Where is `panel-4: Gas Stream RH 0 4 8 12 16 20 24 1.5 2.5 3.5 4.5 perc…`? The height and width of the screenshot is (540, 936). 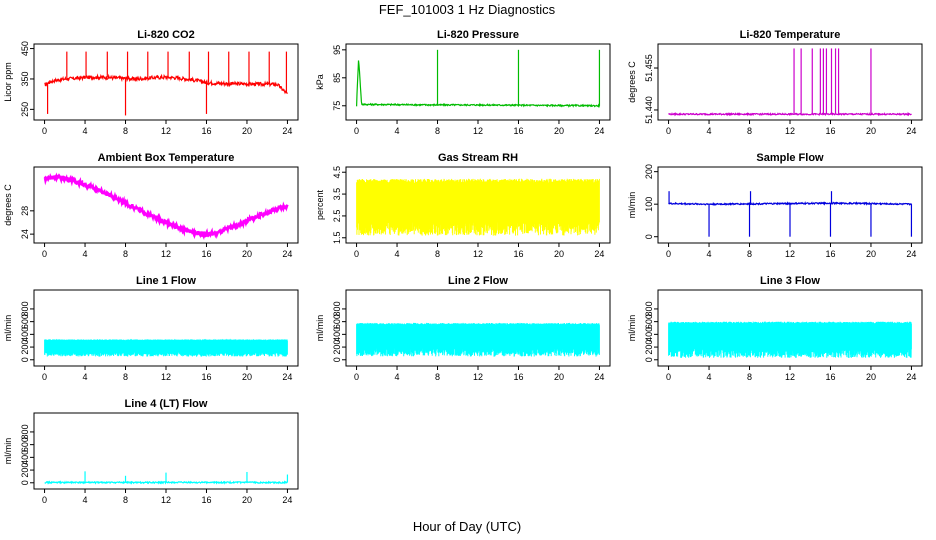
panel-4: Gas Stream RH 0 4 8 12 16 20 24 1.5 2.5 3.5 4.5 perc… is located at coordinates (463, 205).